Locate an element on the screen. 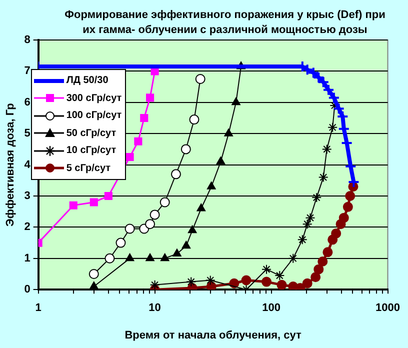  y-tick-label: 6 is located at coordinates (27, 102).